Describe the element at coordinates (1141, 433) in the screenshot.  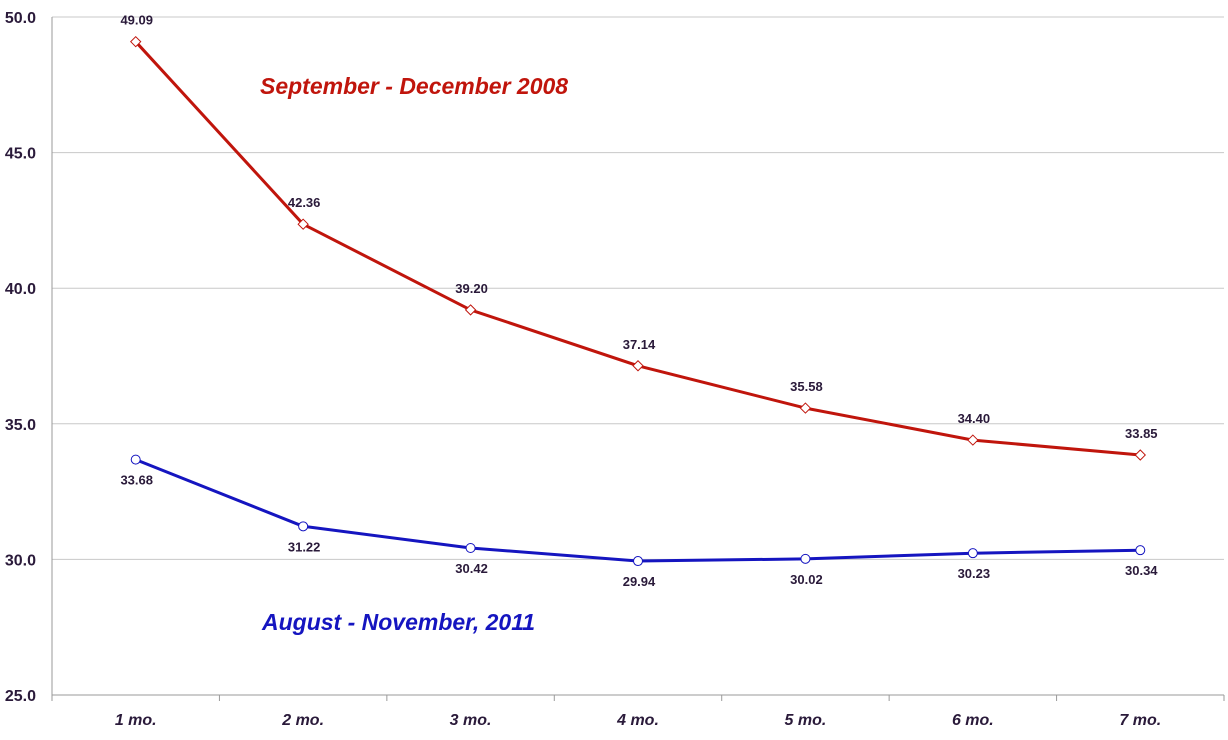
I see `data-label: 33.85` at that location.